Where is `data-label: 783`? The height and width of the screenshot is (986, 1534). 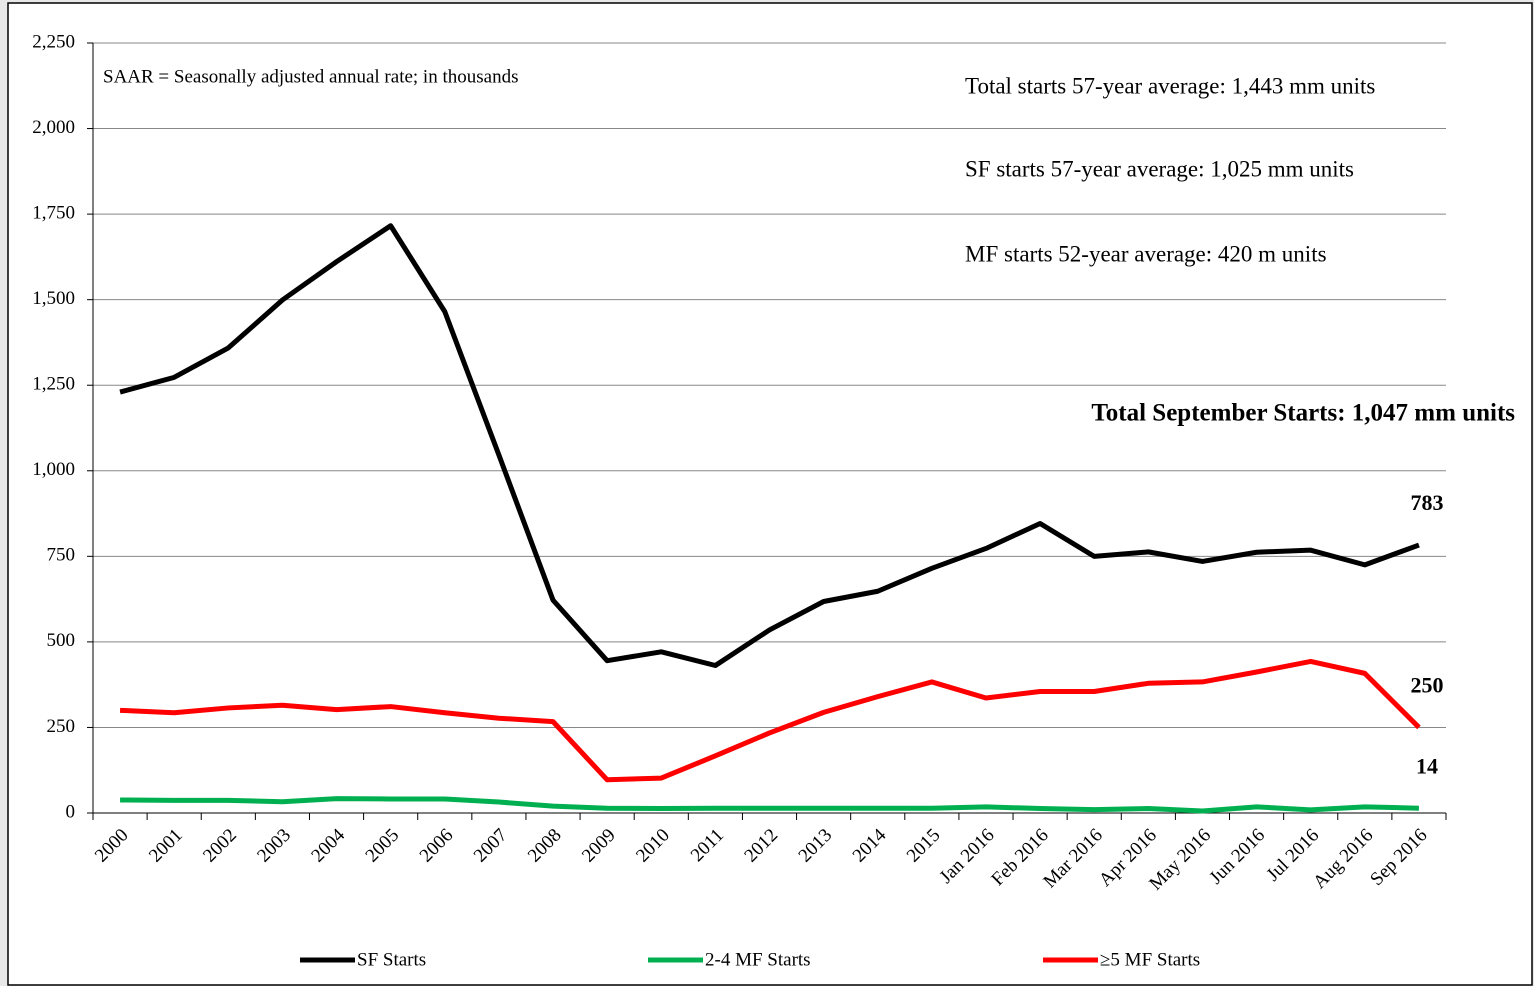 data-label: 783 is located at coordinates (1426, 502).